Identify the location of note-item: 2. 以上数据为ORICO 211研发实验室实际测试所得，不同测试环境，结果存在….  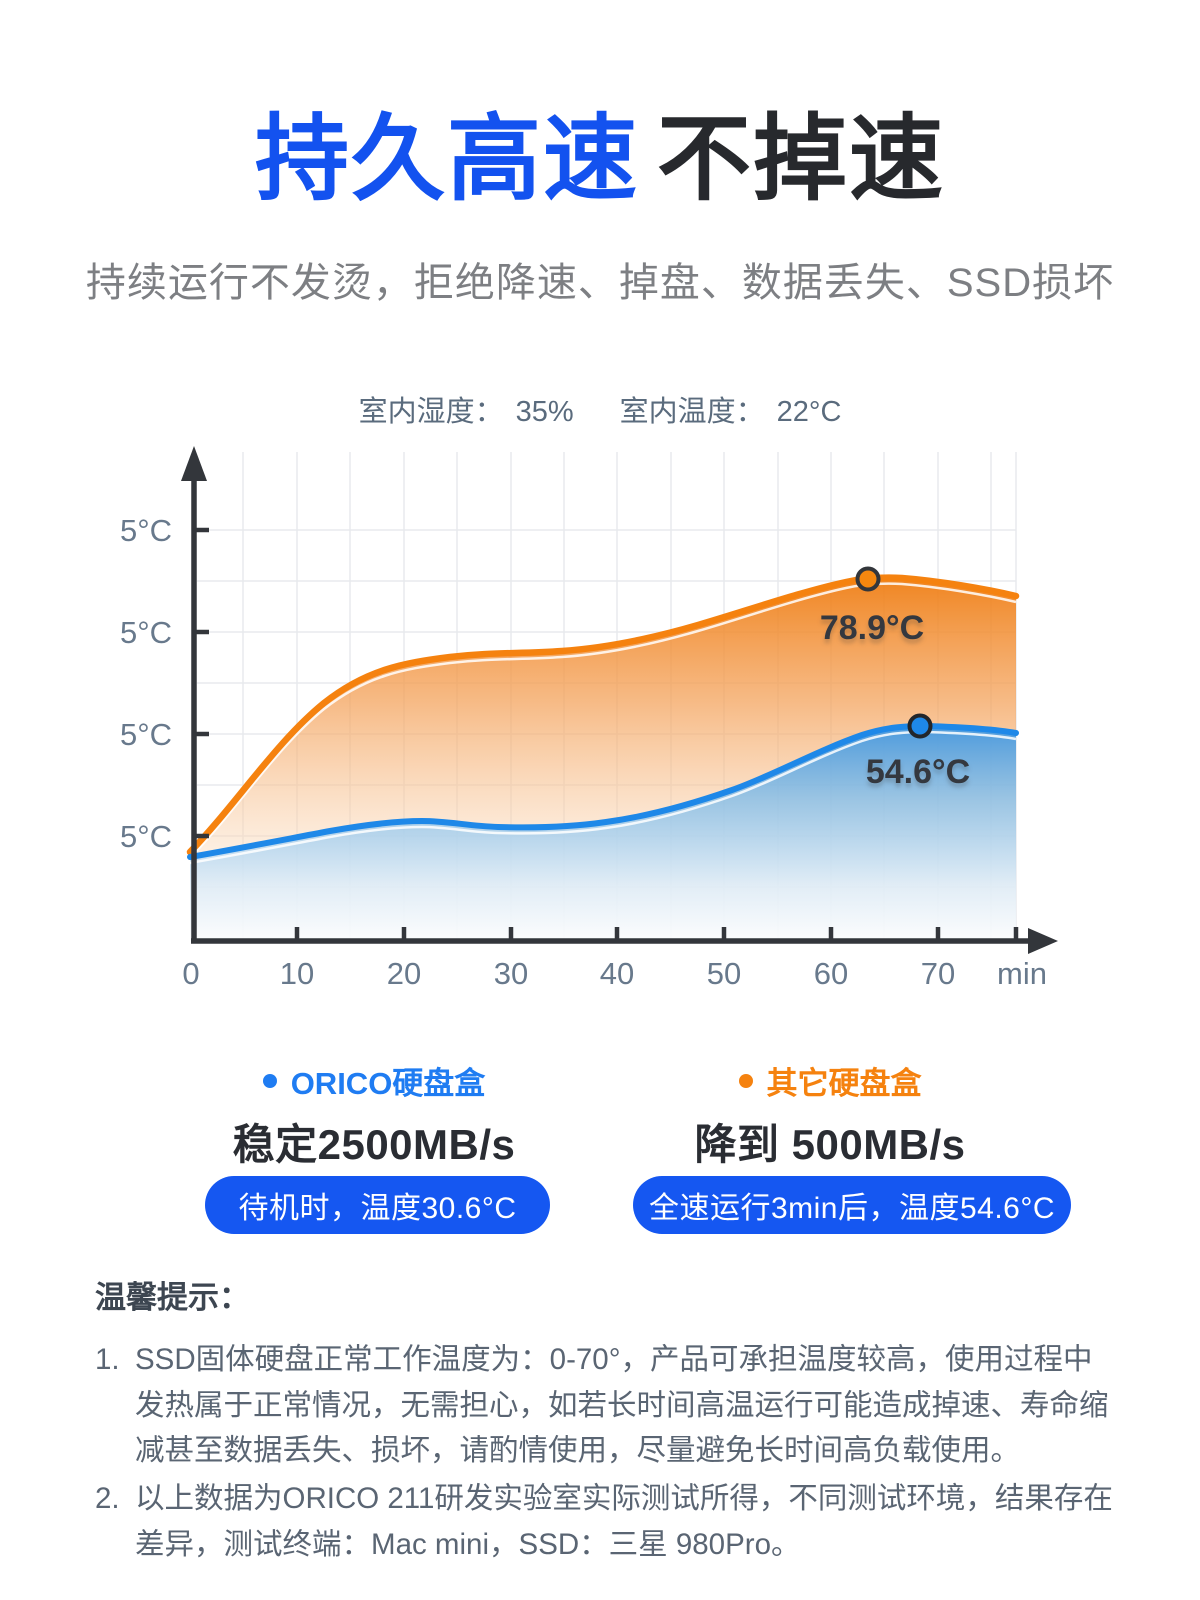
(604, 1521).